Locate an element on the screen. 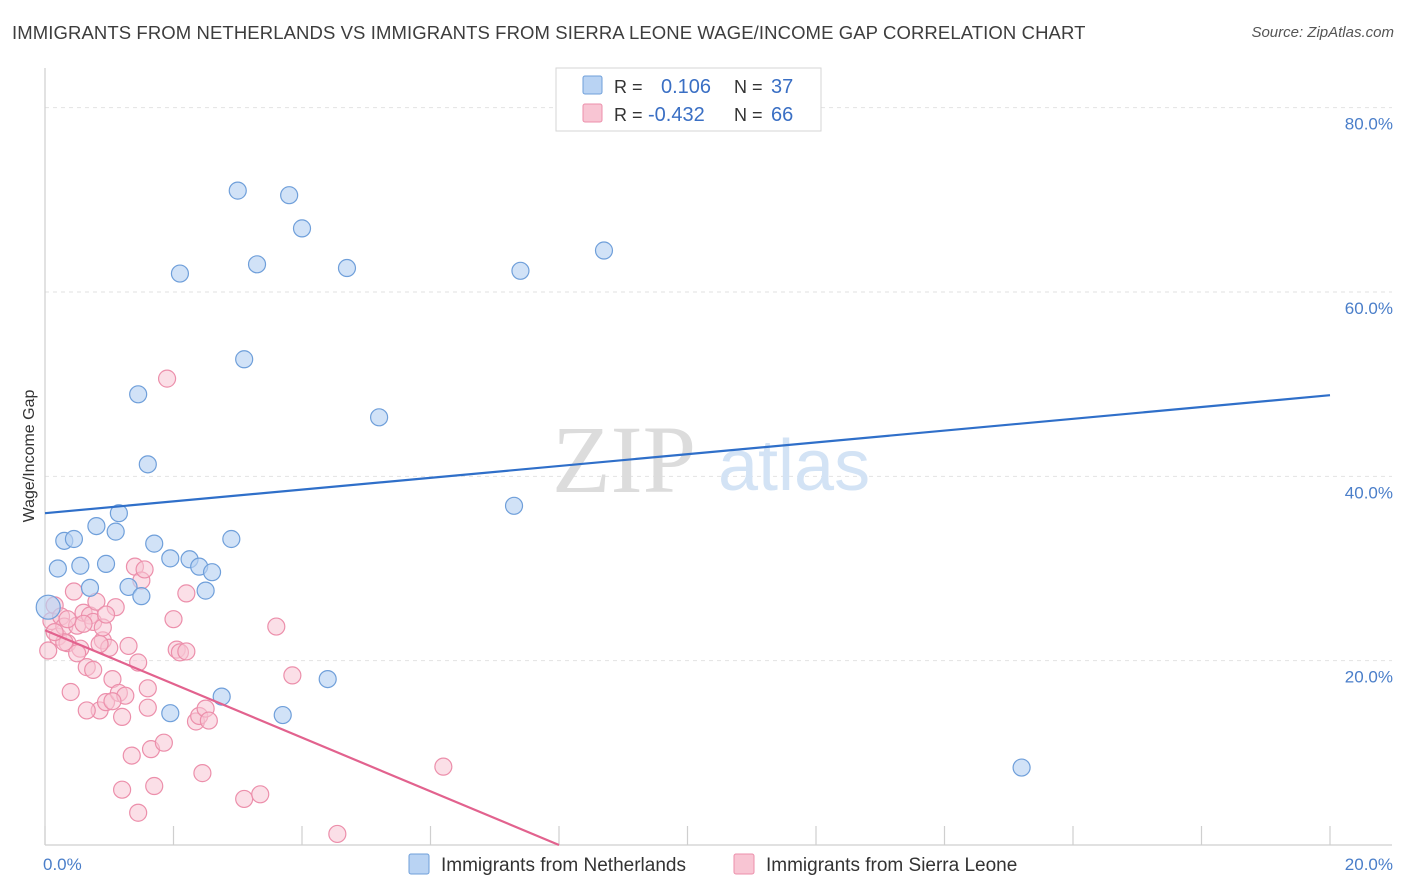 The image size is (1406, 892). series-legend-swatch-sierra-leone is located at coordinates (744, 864).